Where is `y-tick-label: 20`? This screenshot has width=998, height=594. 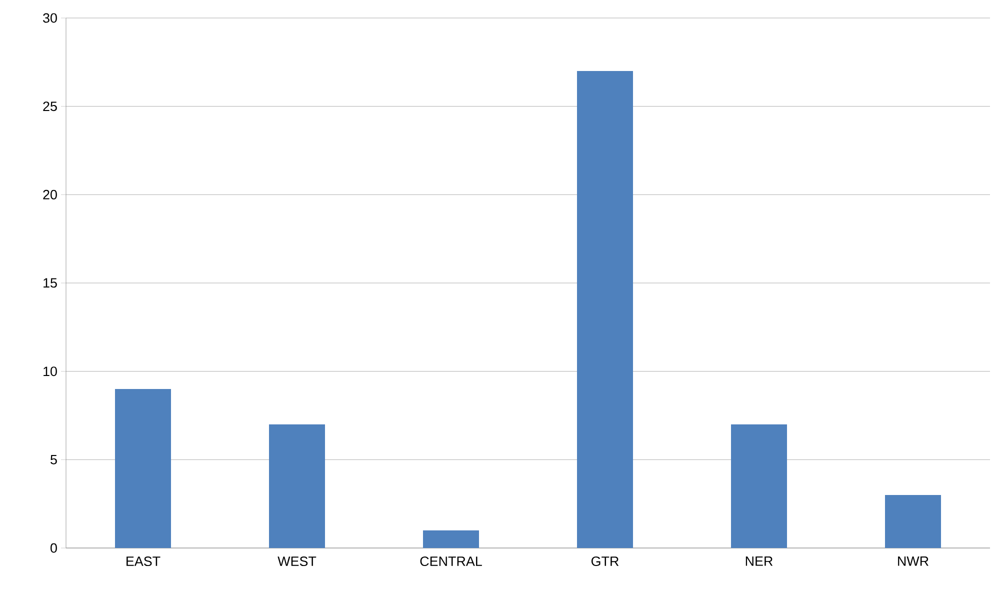
y-tick-label: 20 is located at coordinates (50, 195).